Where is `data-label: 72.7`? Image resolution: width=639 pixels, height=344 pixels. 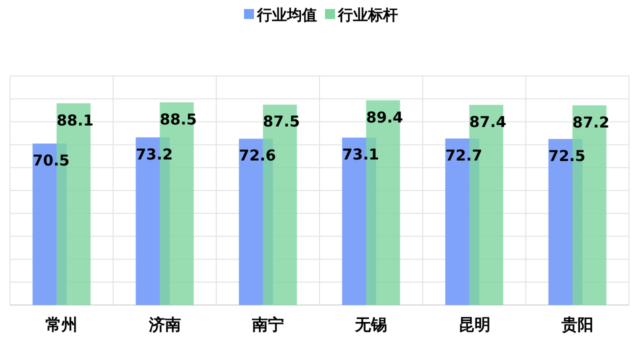
data-label: 72.7 is located at coordinates (463, 155).